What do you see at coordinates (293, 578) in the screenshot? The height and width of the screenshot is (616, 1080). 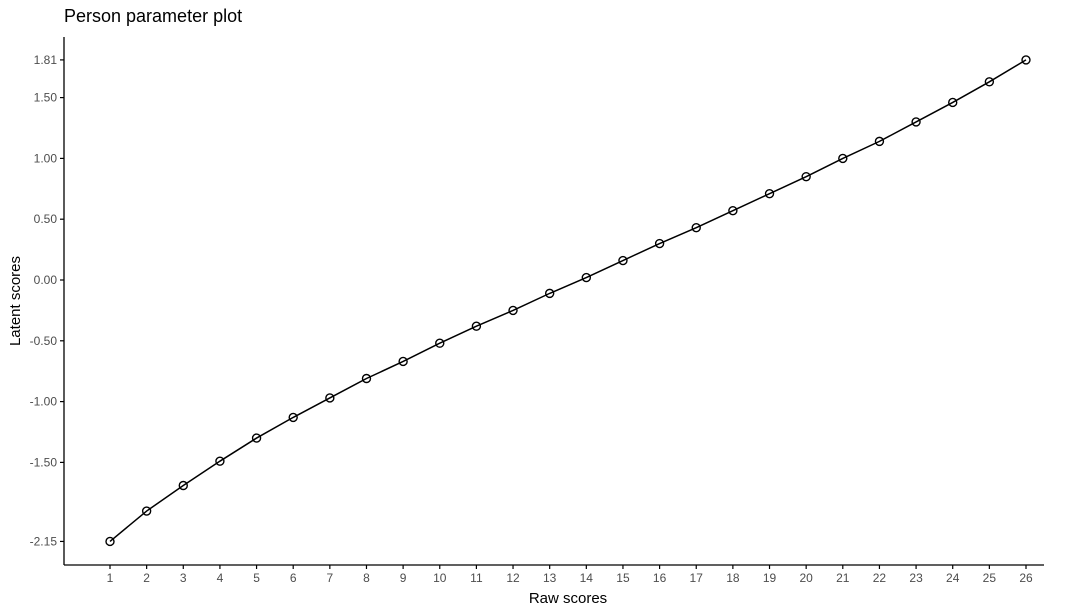 I see `x-tick-label: 6` at bounding box center [293, 578].